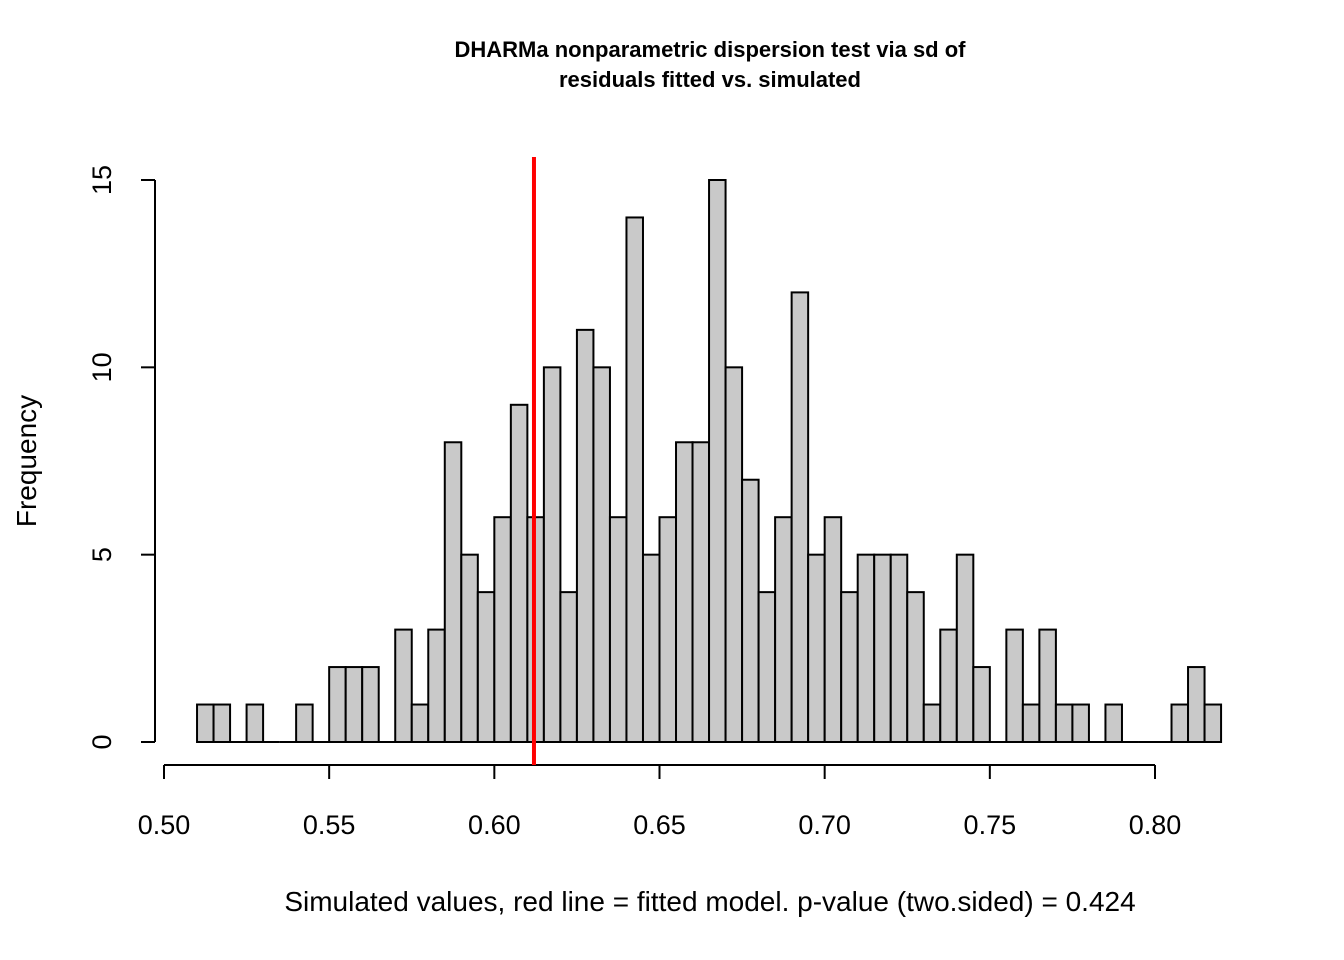  I want to click on y-axis: 0 5 10 15, so click(121, 457).